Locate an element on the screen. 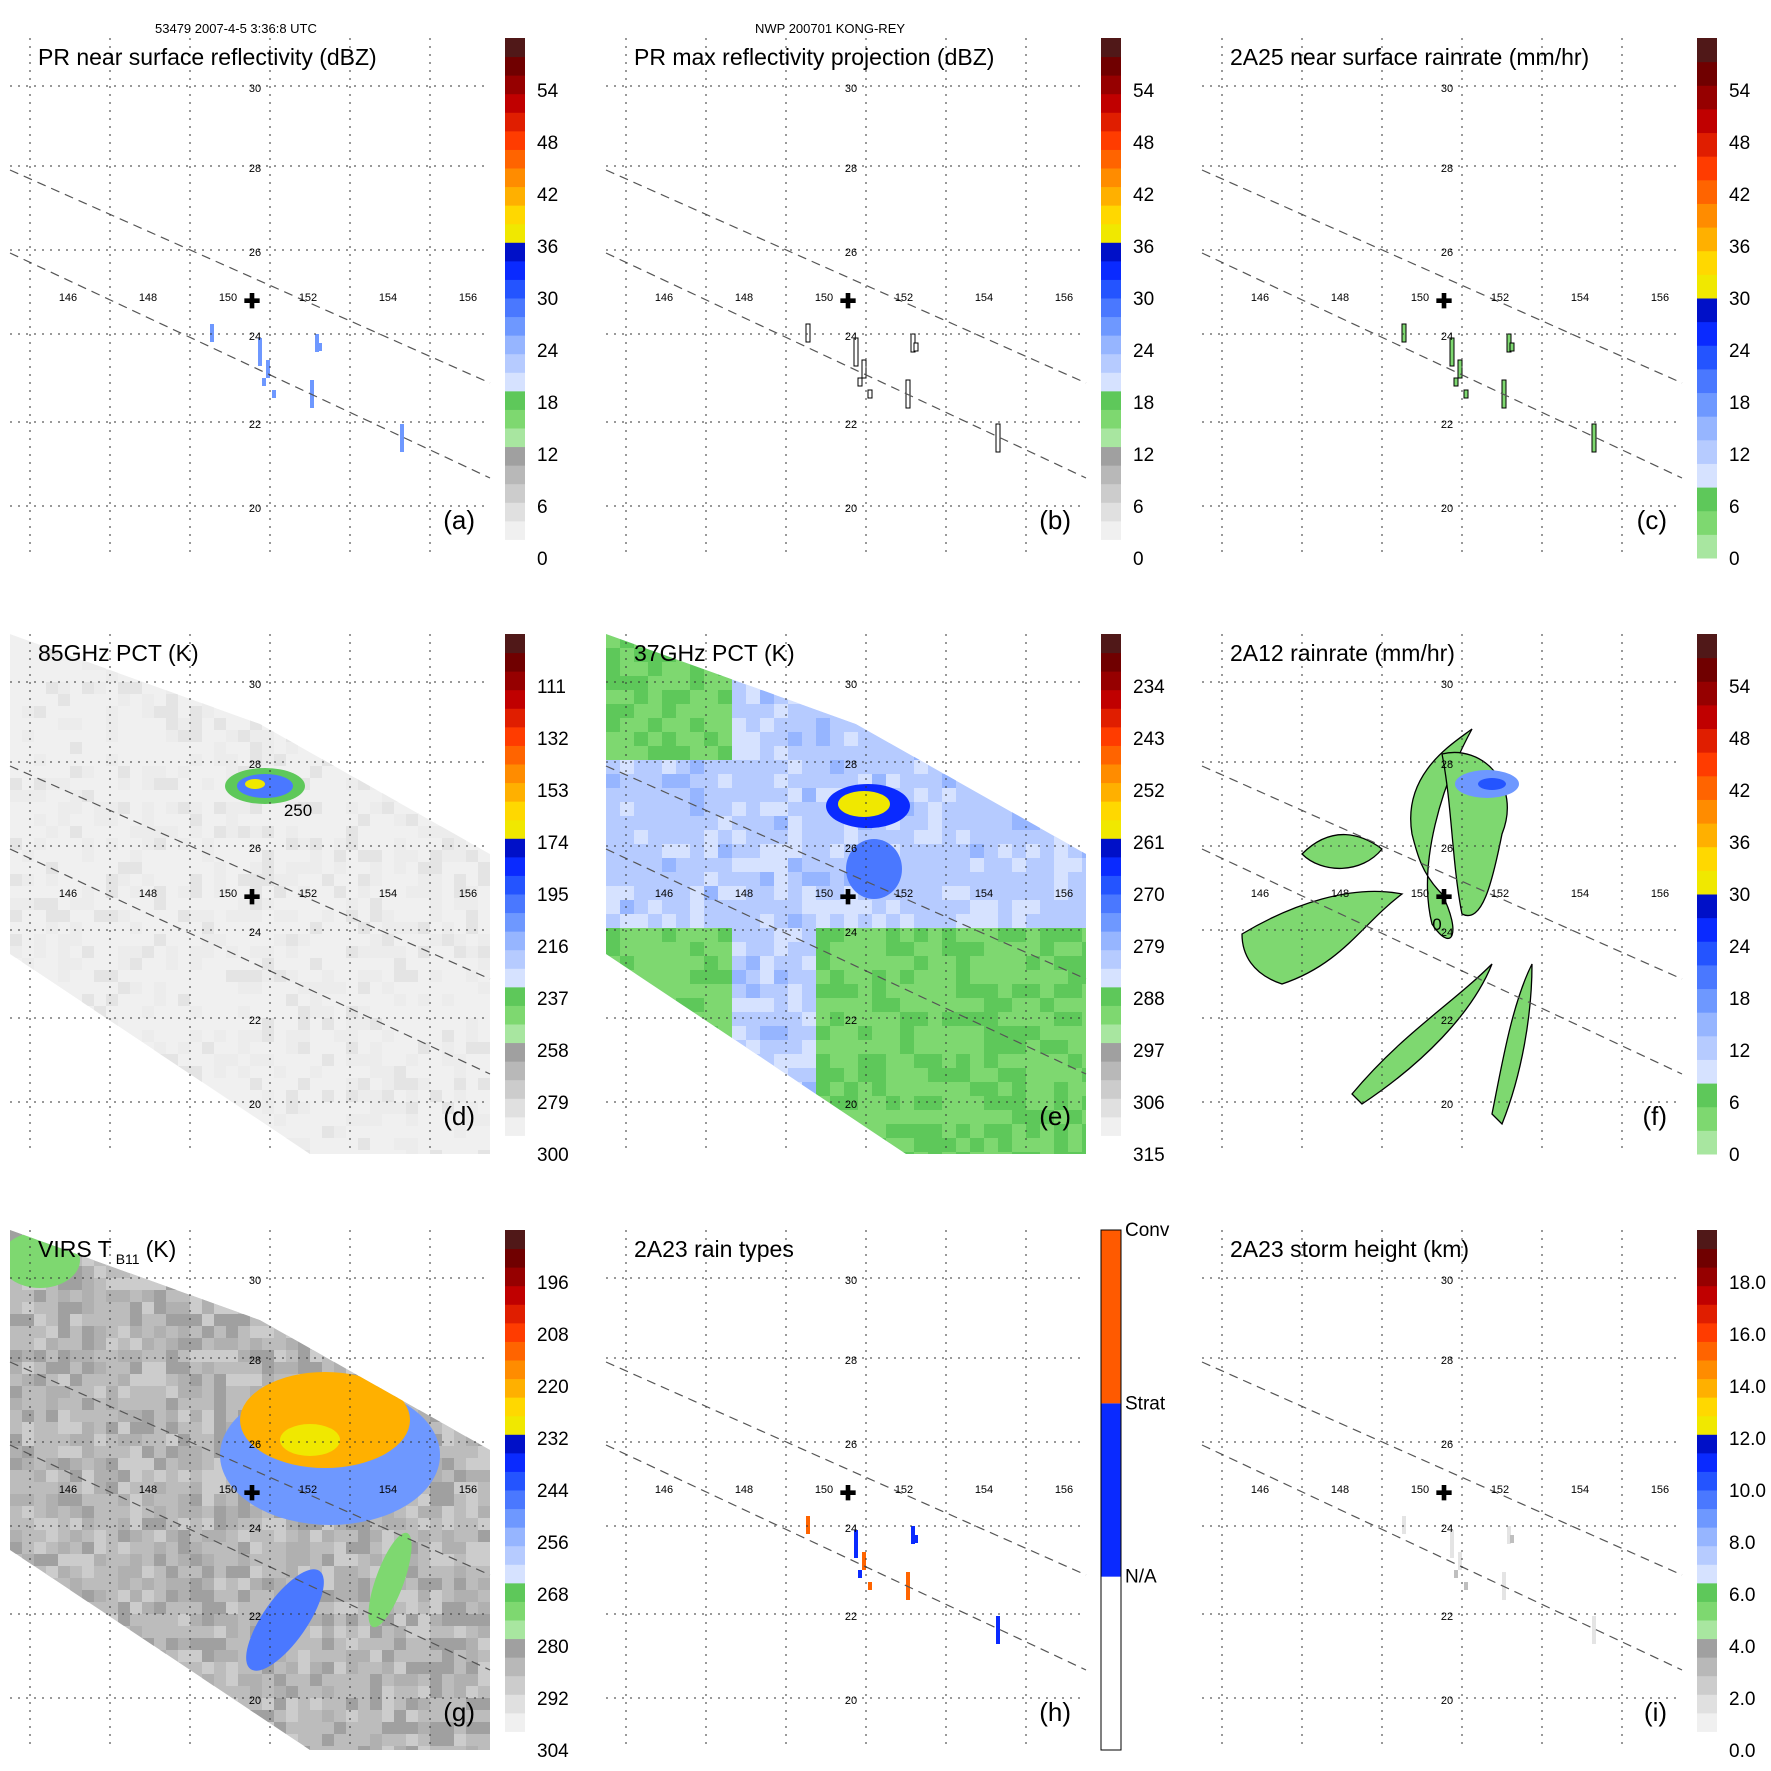 Image resolution: width=1771 pixels, height=1771 pixels. colorbar-tick-label: 196 is located at coordinates (553, 1283).